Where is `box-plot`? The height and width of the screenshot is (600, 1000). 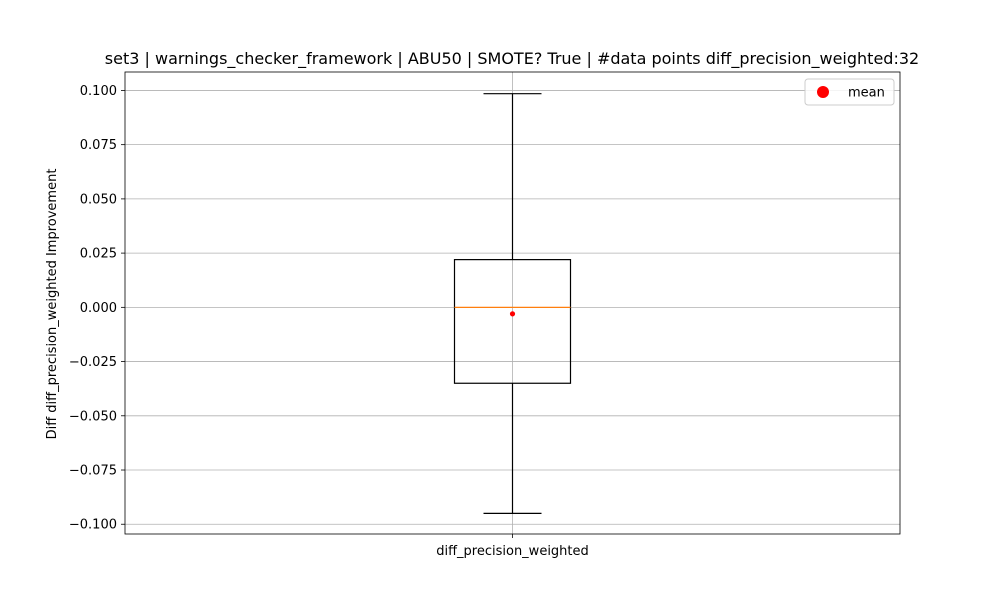 box-plot is located at coordinates (512, 303).